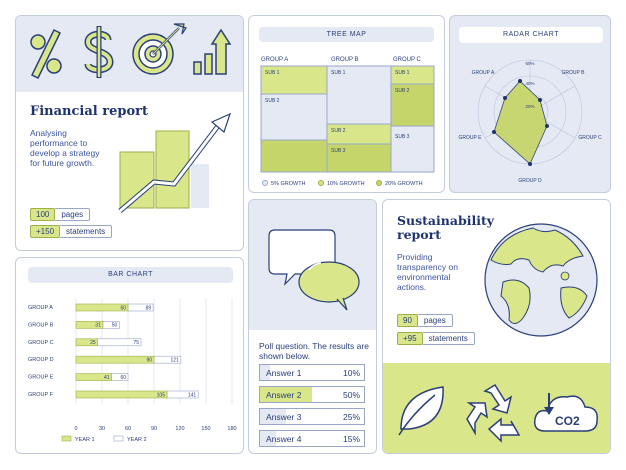 The height and width of the screenshot is (470, 626). I want to click on leaf-icon, so click(421, 411).